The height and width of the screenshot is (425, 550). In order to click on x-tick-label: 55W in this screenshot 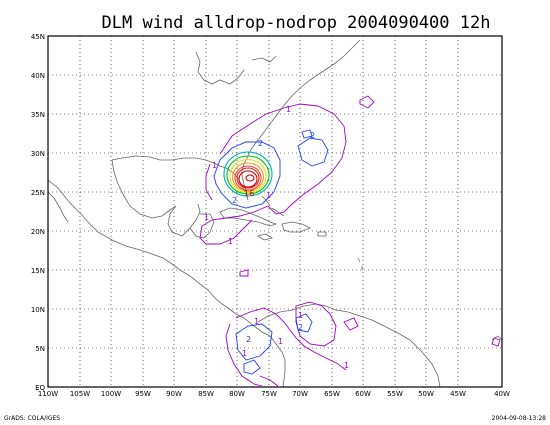, I will do `click(395, 394)`.